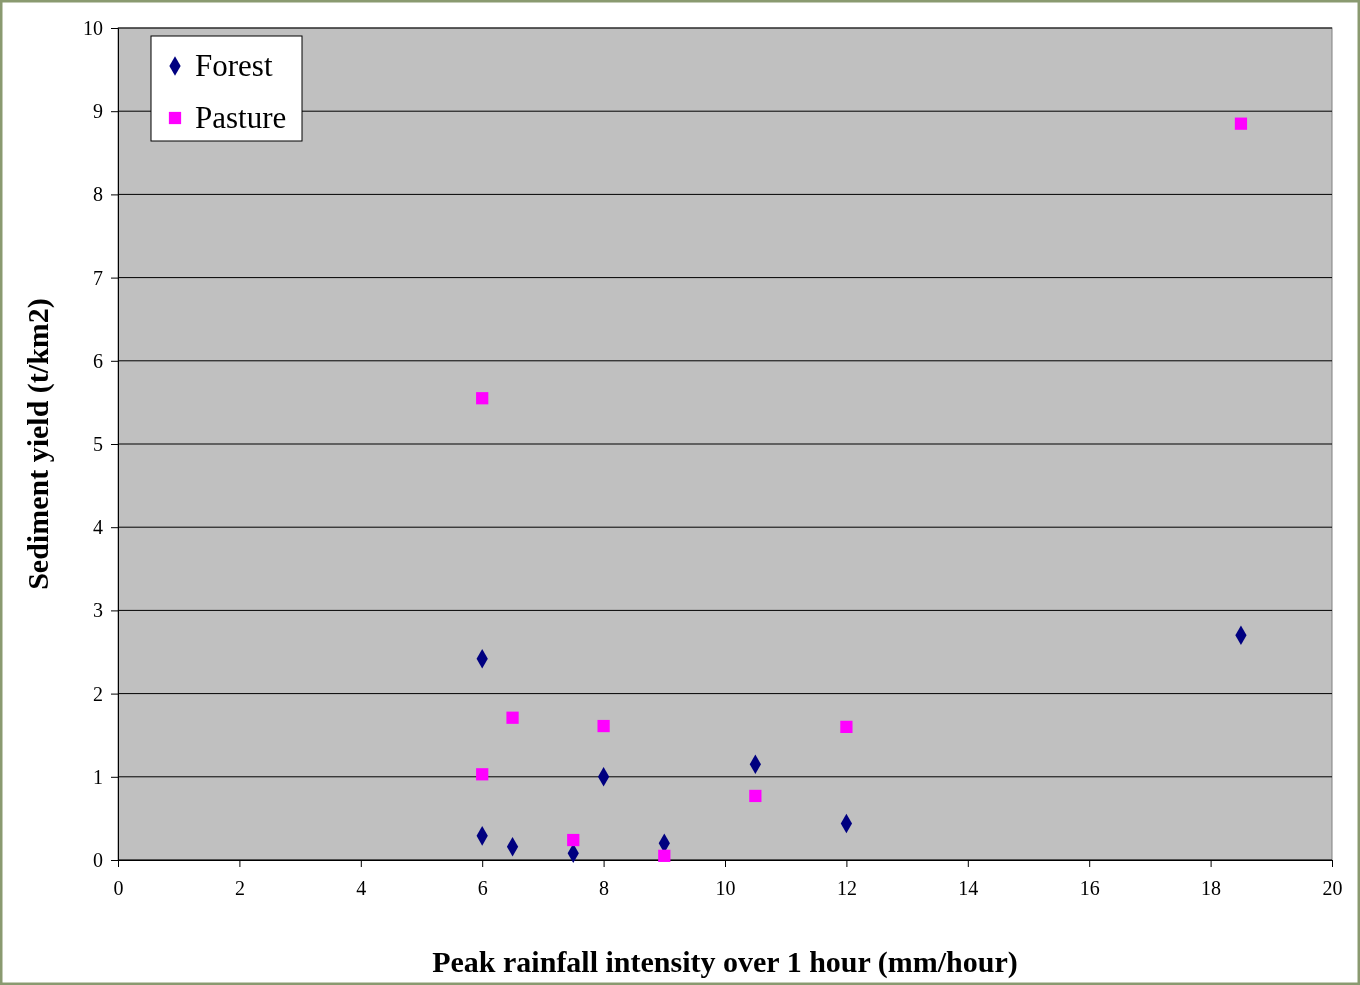 Image resolution: width=1360 pixels, height=985 pixels. Describe the element at coordinates (361, 888) in the screenshot. I see `x-tick-label: 4` at that location.